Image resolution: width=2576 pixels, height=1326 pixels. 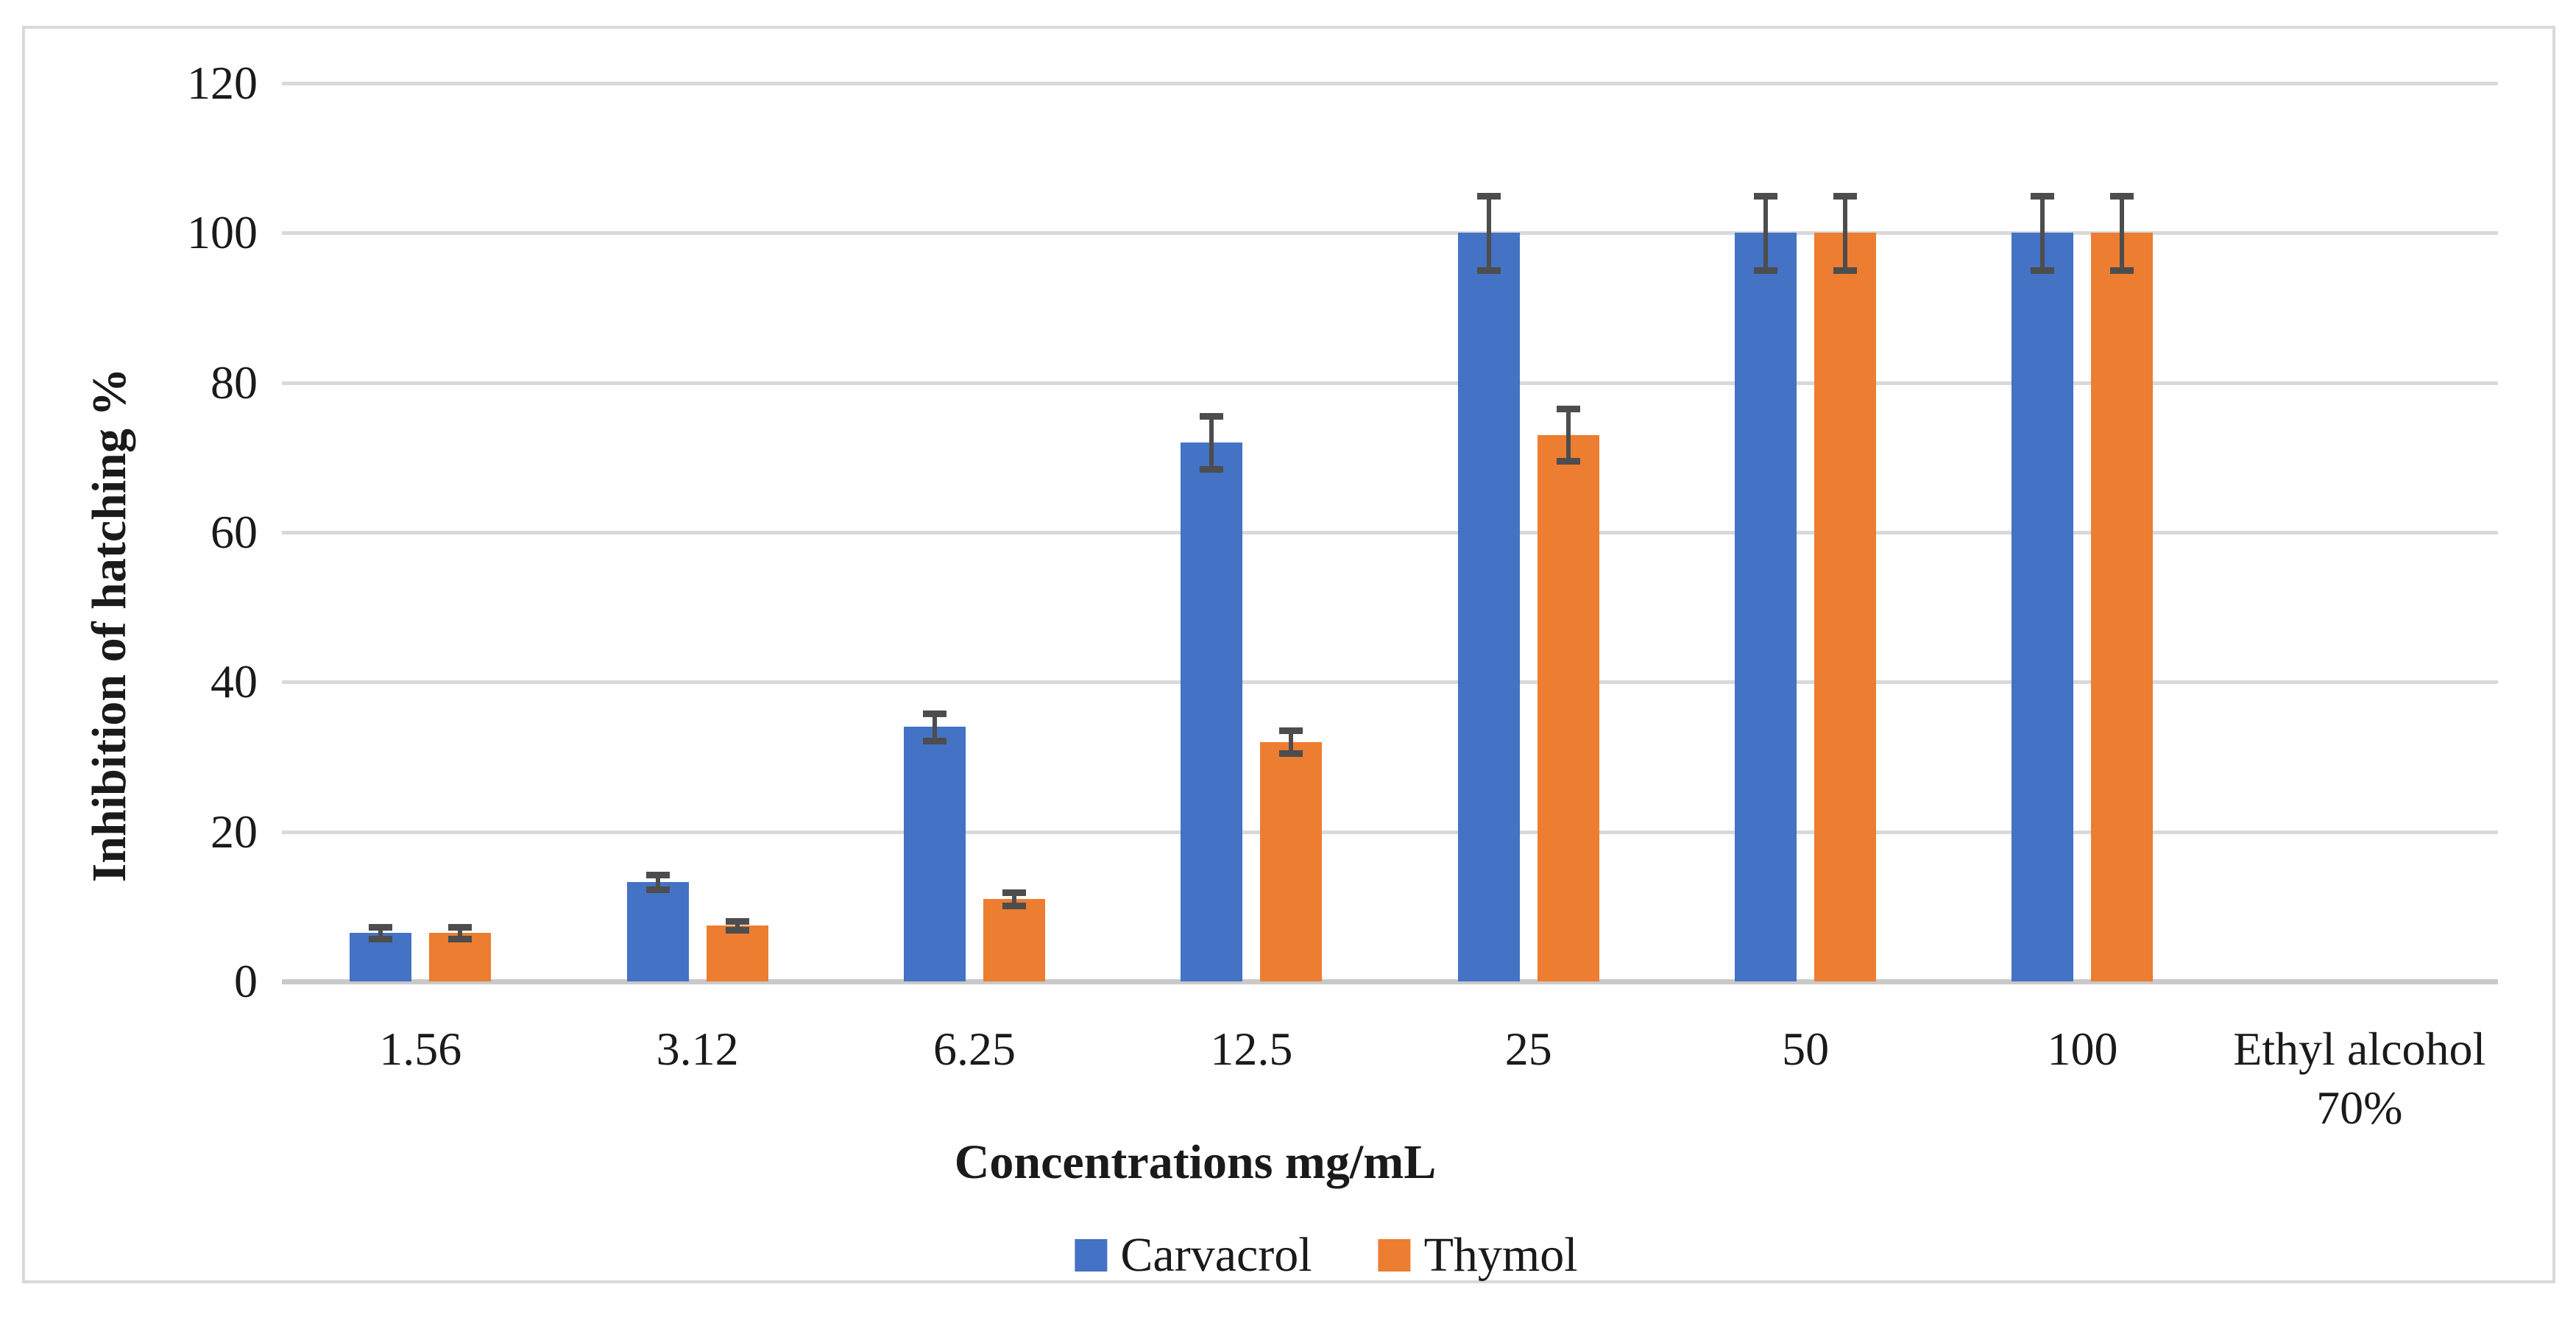 I want to click on y-tick-label: 20, so click(x=234, y=832).